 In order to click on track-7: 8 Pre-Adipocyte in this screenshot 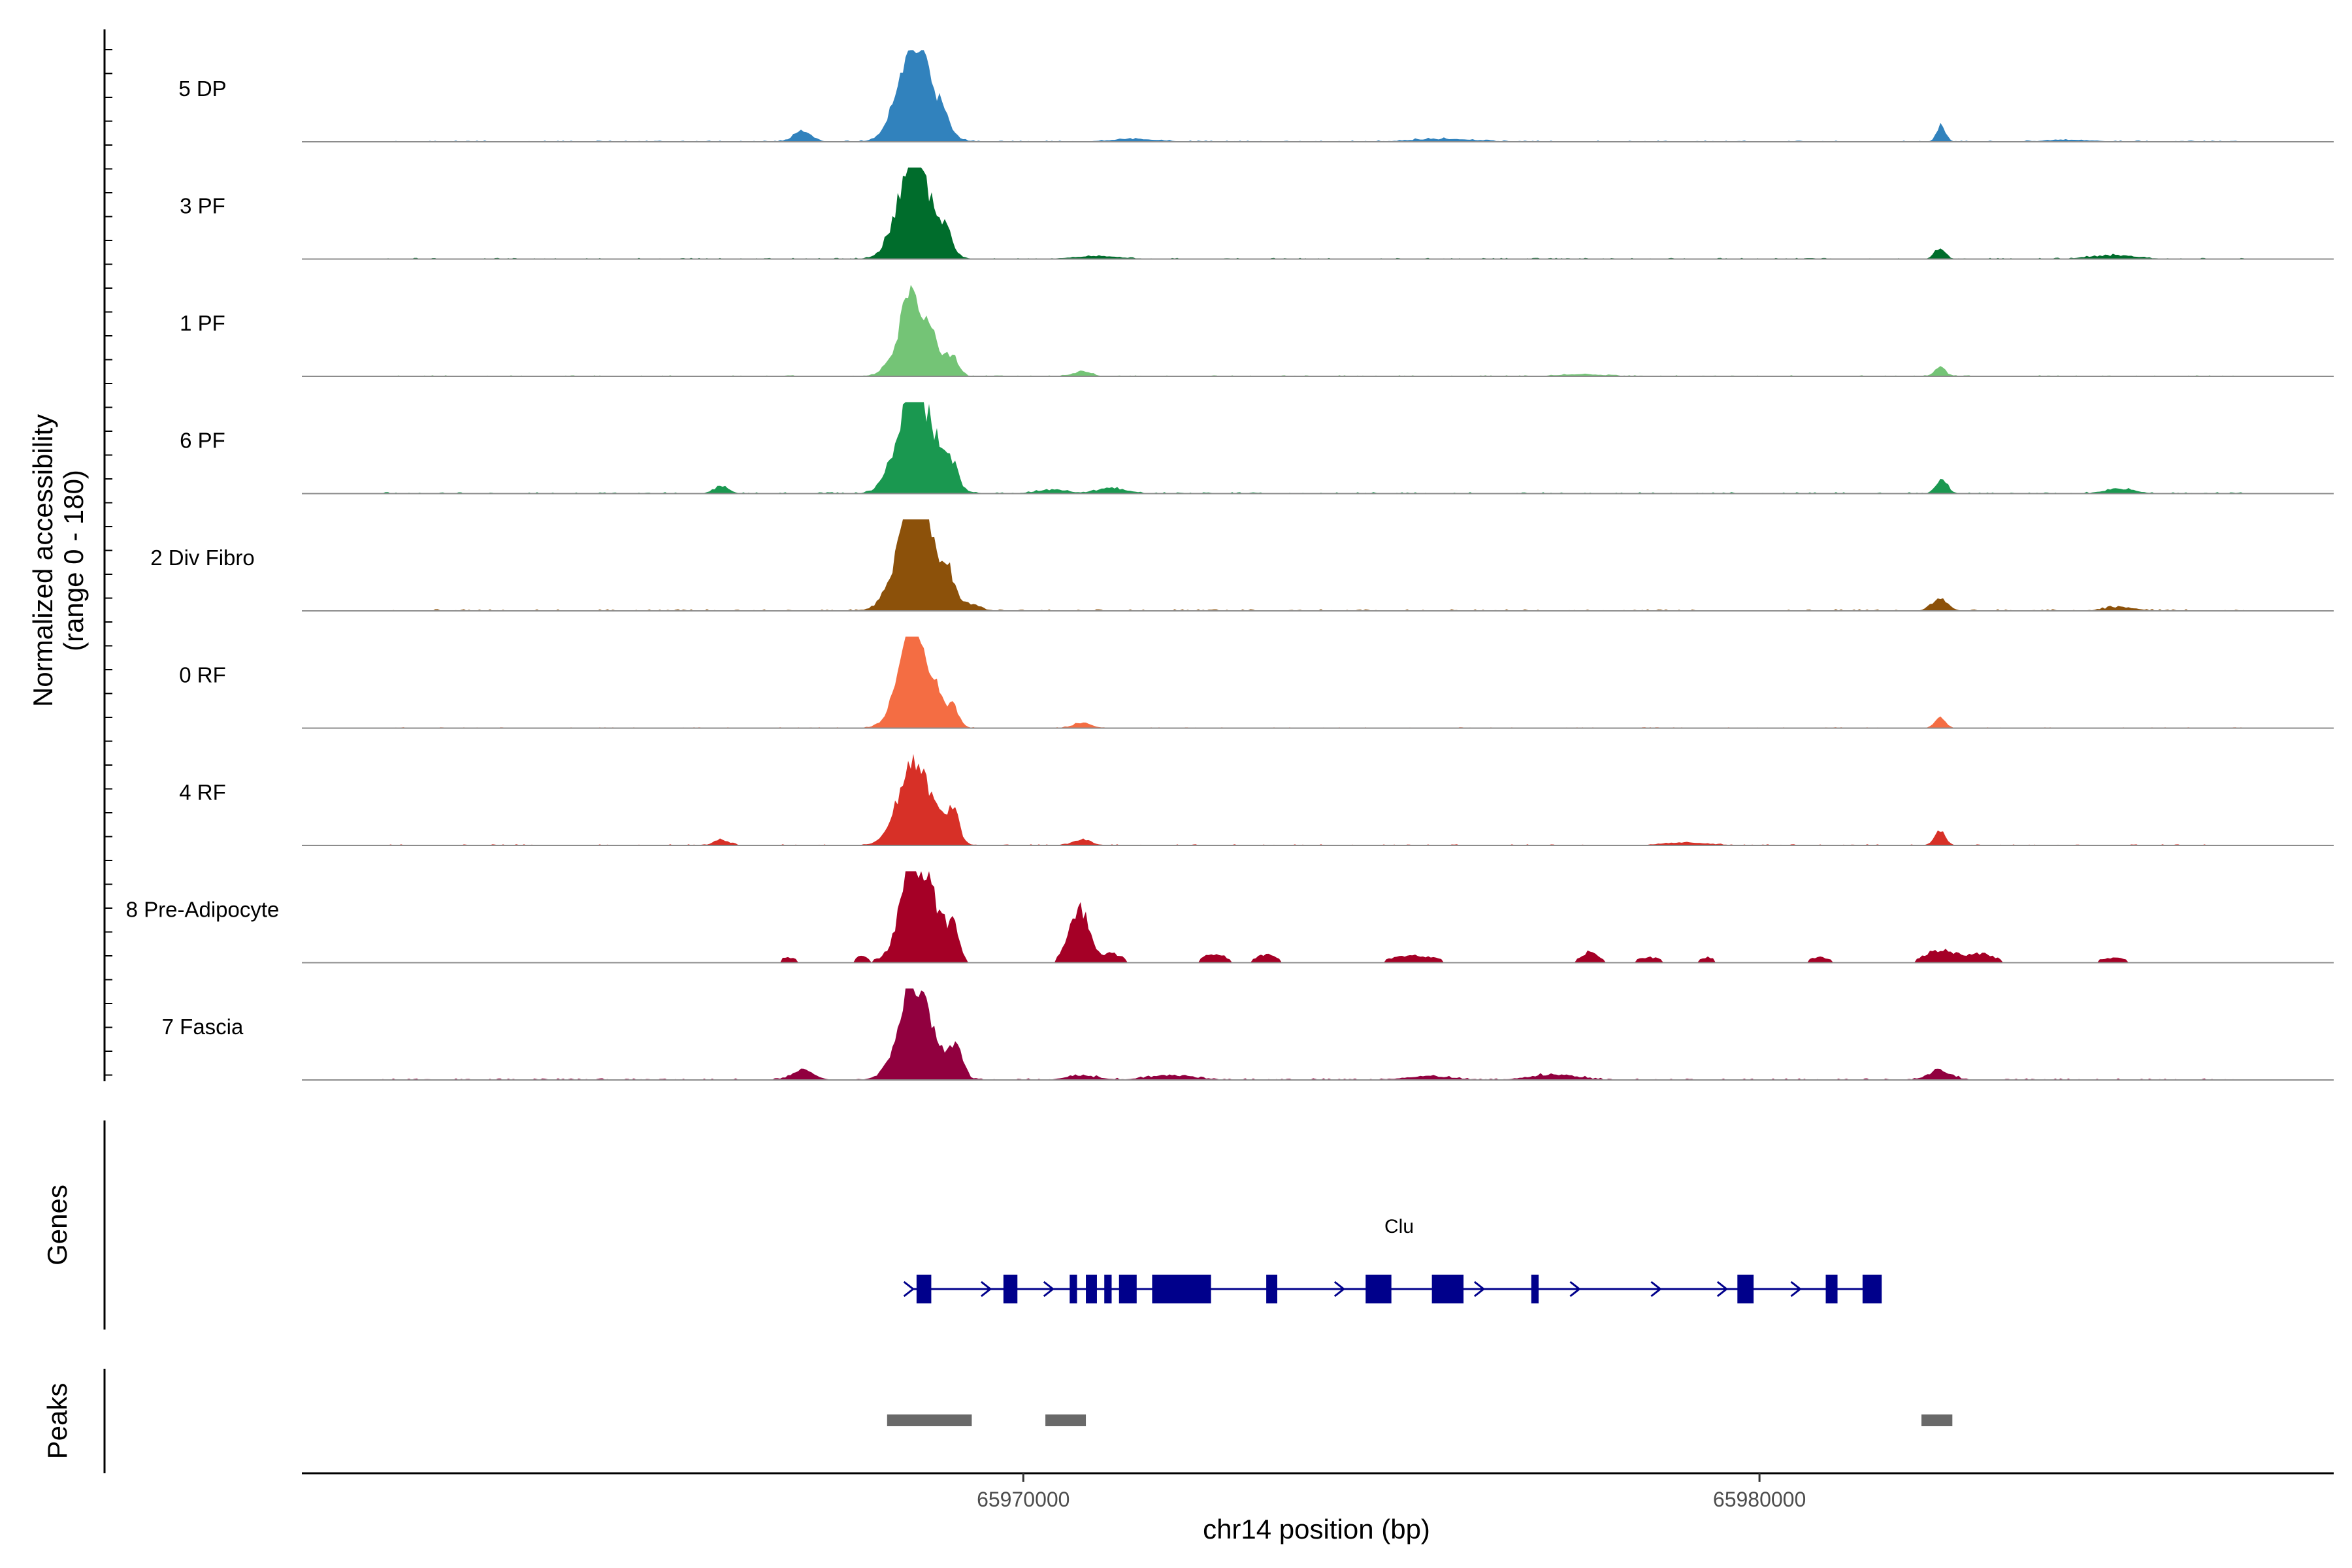, I will do `click(1230, 917)`.